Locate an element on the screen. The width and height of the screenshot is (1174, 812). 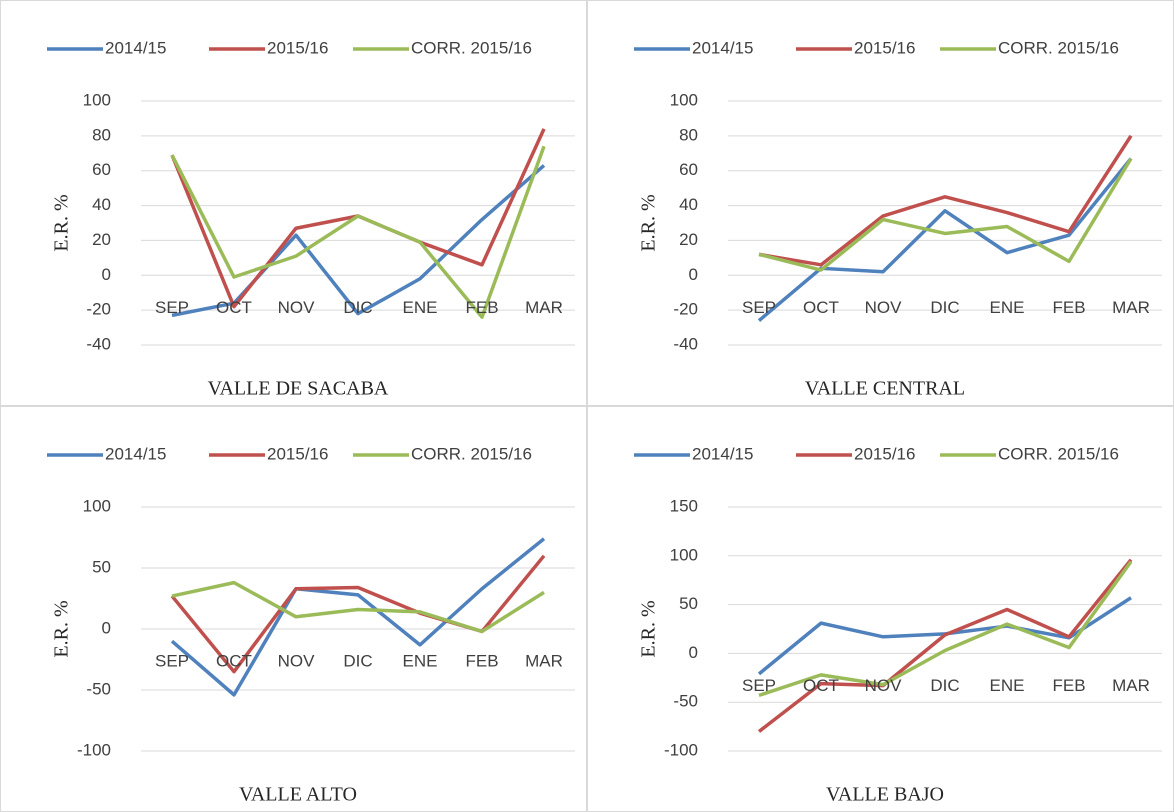
chart-title: VALLE BAJO is located at coordinates (885, 795).